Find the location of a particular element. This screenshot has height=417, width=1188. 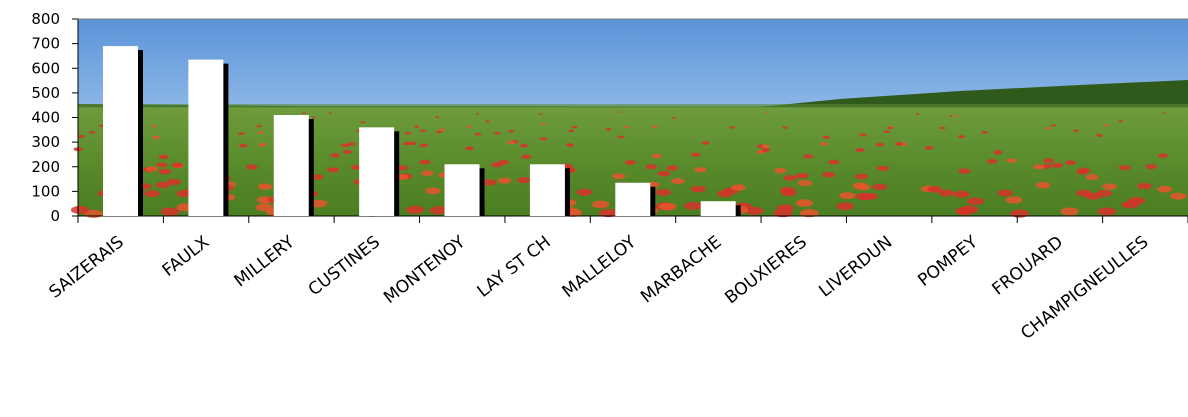

x-tick-label: POMPEY is located at coordinates (948, 261).